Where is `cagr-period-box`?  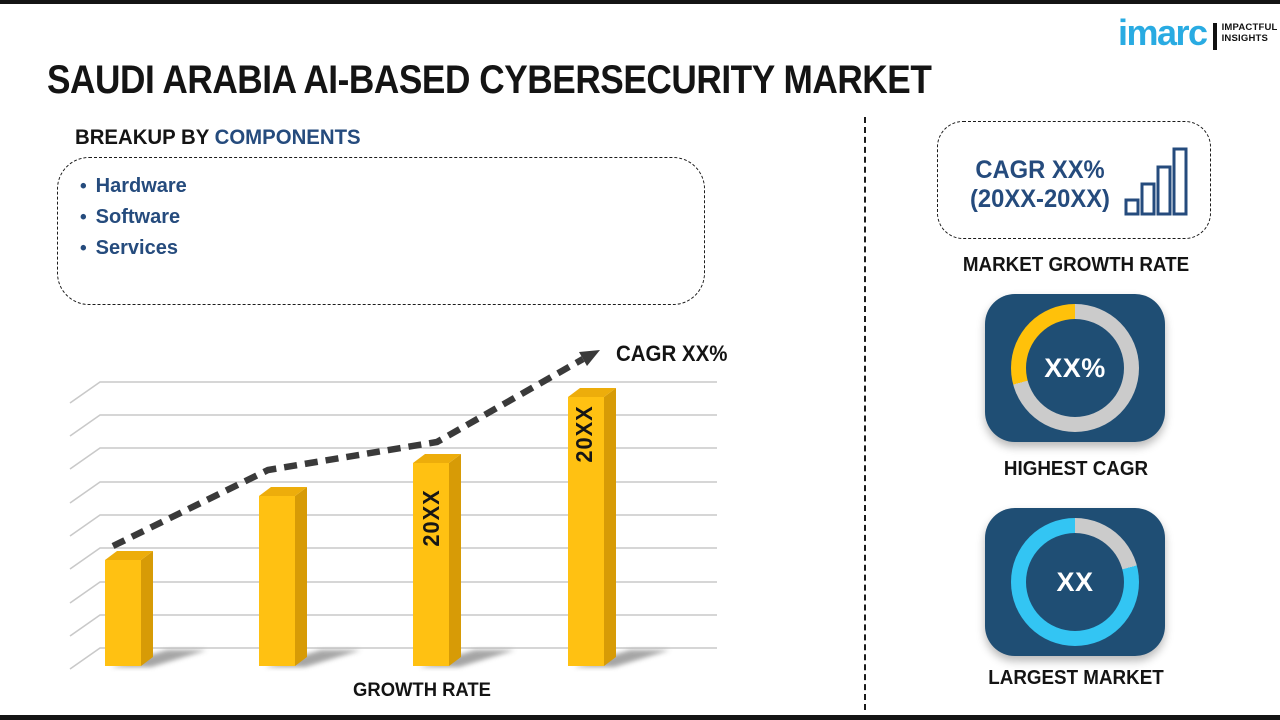 cagr-period-box is located at coordinates (1074, 180).